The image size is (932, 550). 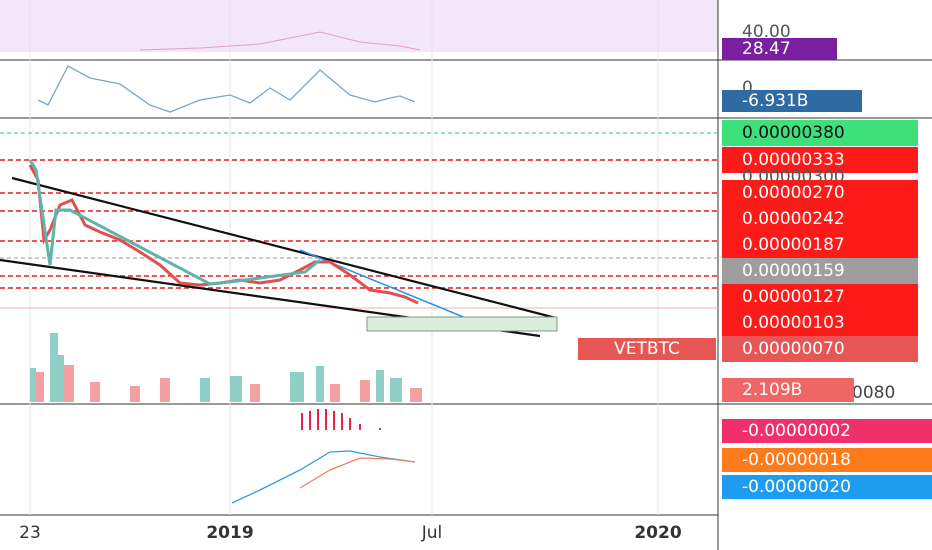 I want to click on x-tick-label: 2020, so click(x=657, y=533).